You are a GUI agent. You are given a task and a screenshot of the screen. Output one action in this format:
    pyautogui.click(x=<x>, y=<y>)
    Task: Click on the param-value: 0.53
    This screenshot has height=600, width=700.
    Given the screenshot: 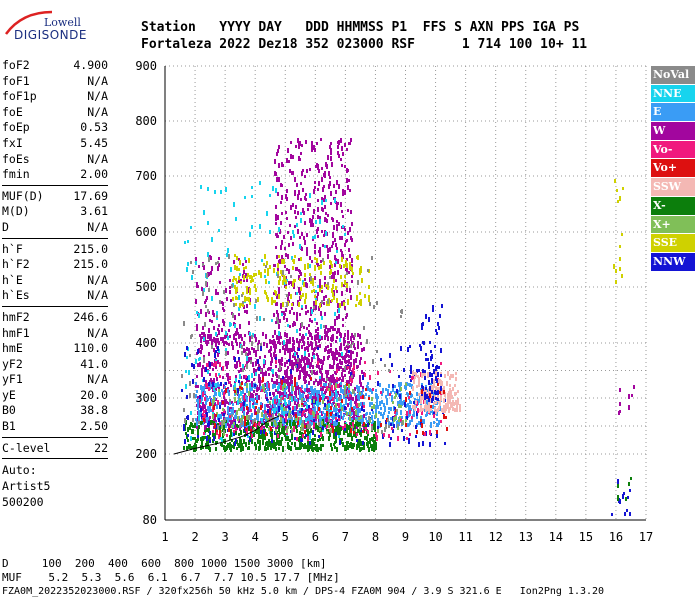 What is the action you would take?
    pyautogui.click(x=94, y=127)
    